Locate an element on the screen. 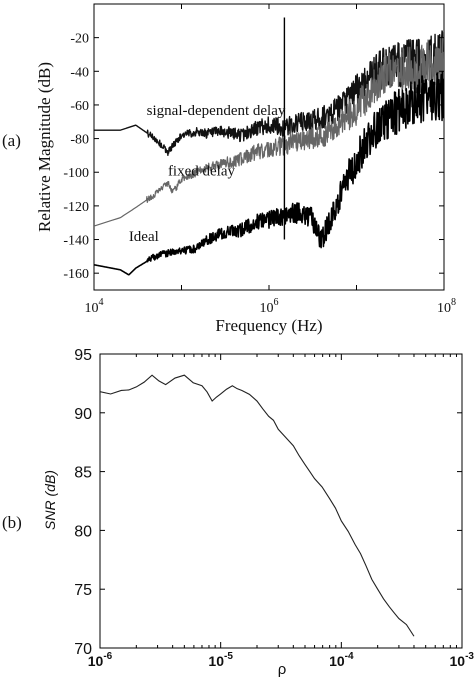 The image size is (474, 680). chart-a-y-tick-label: -160 is located at coordinates (76, 274).